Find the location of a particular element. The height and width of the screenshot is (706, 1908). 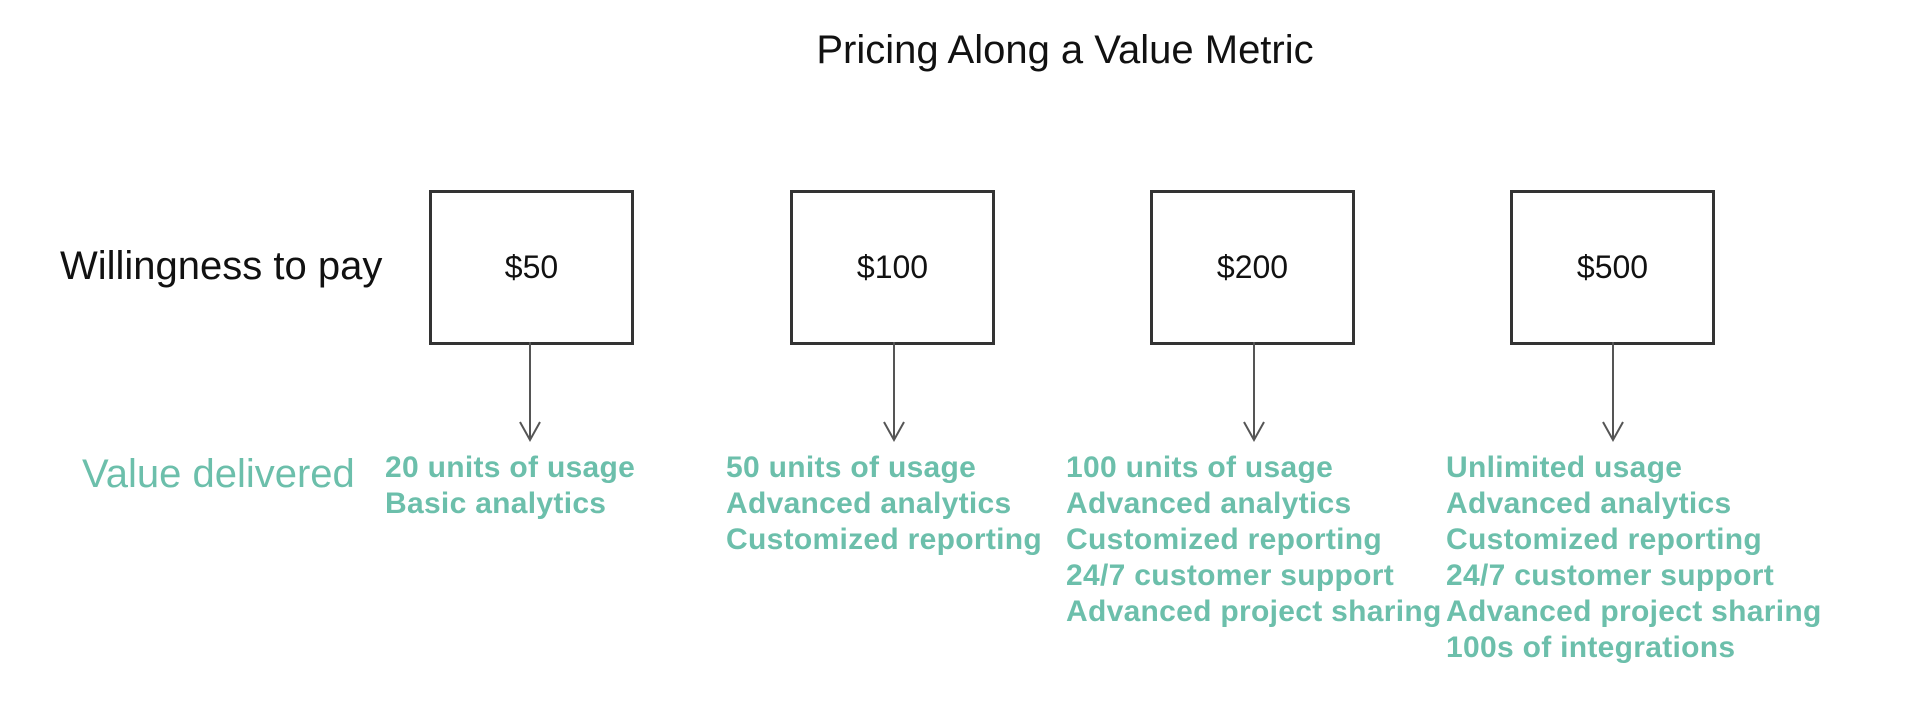

diagram-title: Pricing Along a Value Metric is located at coordinates (1065, 50).